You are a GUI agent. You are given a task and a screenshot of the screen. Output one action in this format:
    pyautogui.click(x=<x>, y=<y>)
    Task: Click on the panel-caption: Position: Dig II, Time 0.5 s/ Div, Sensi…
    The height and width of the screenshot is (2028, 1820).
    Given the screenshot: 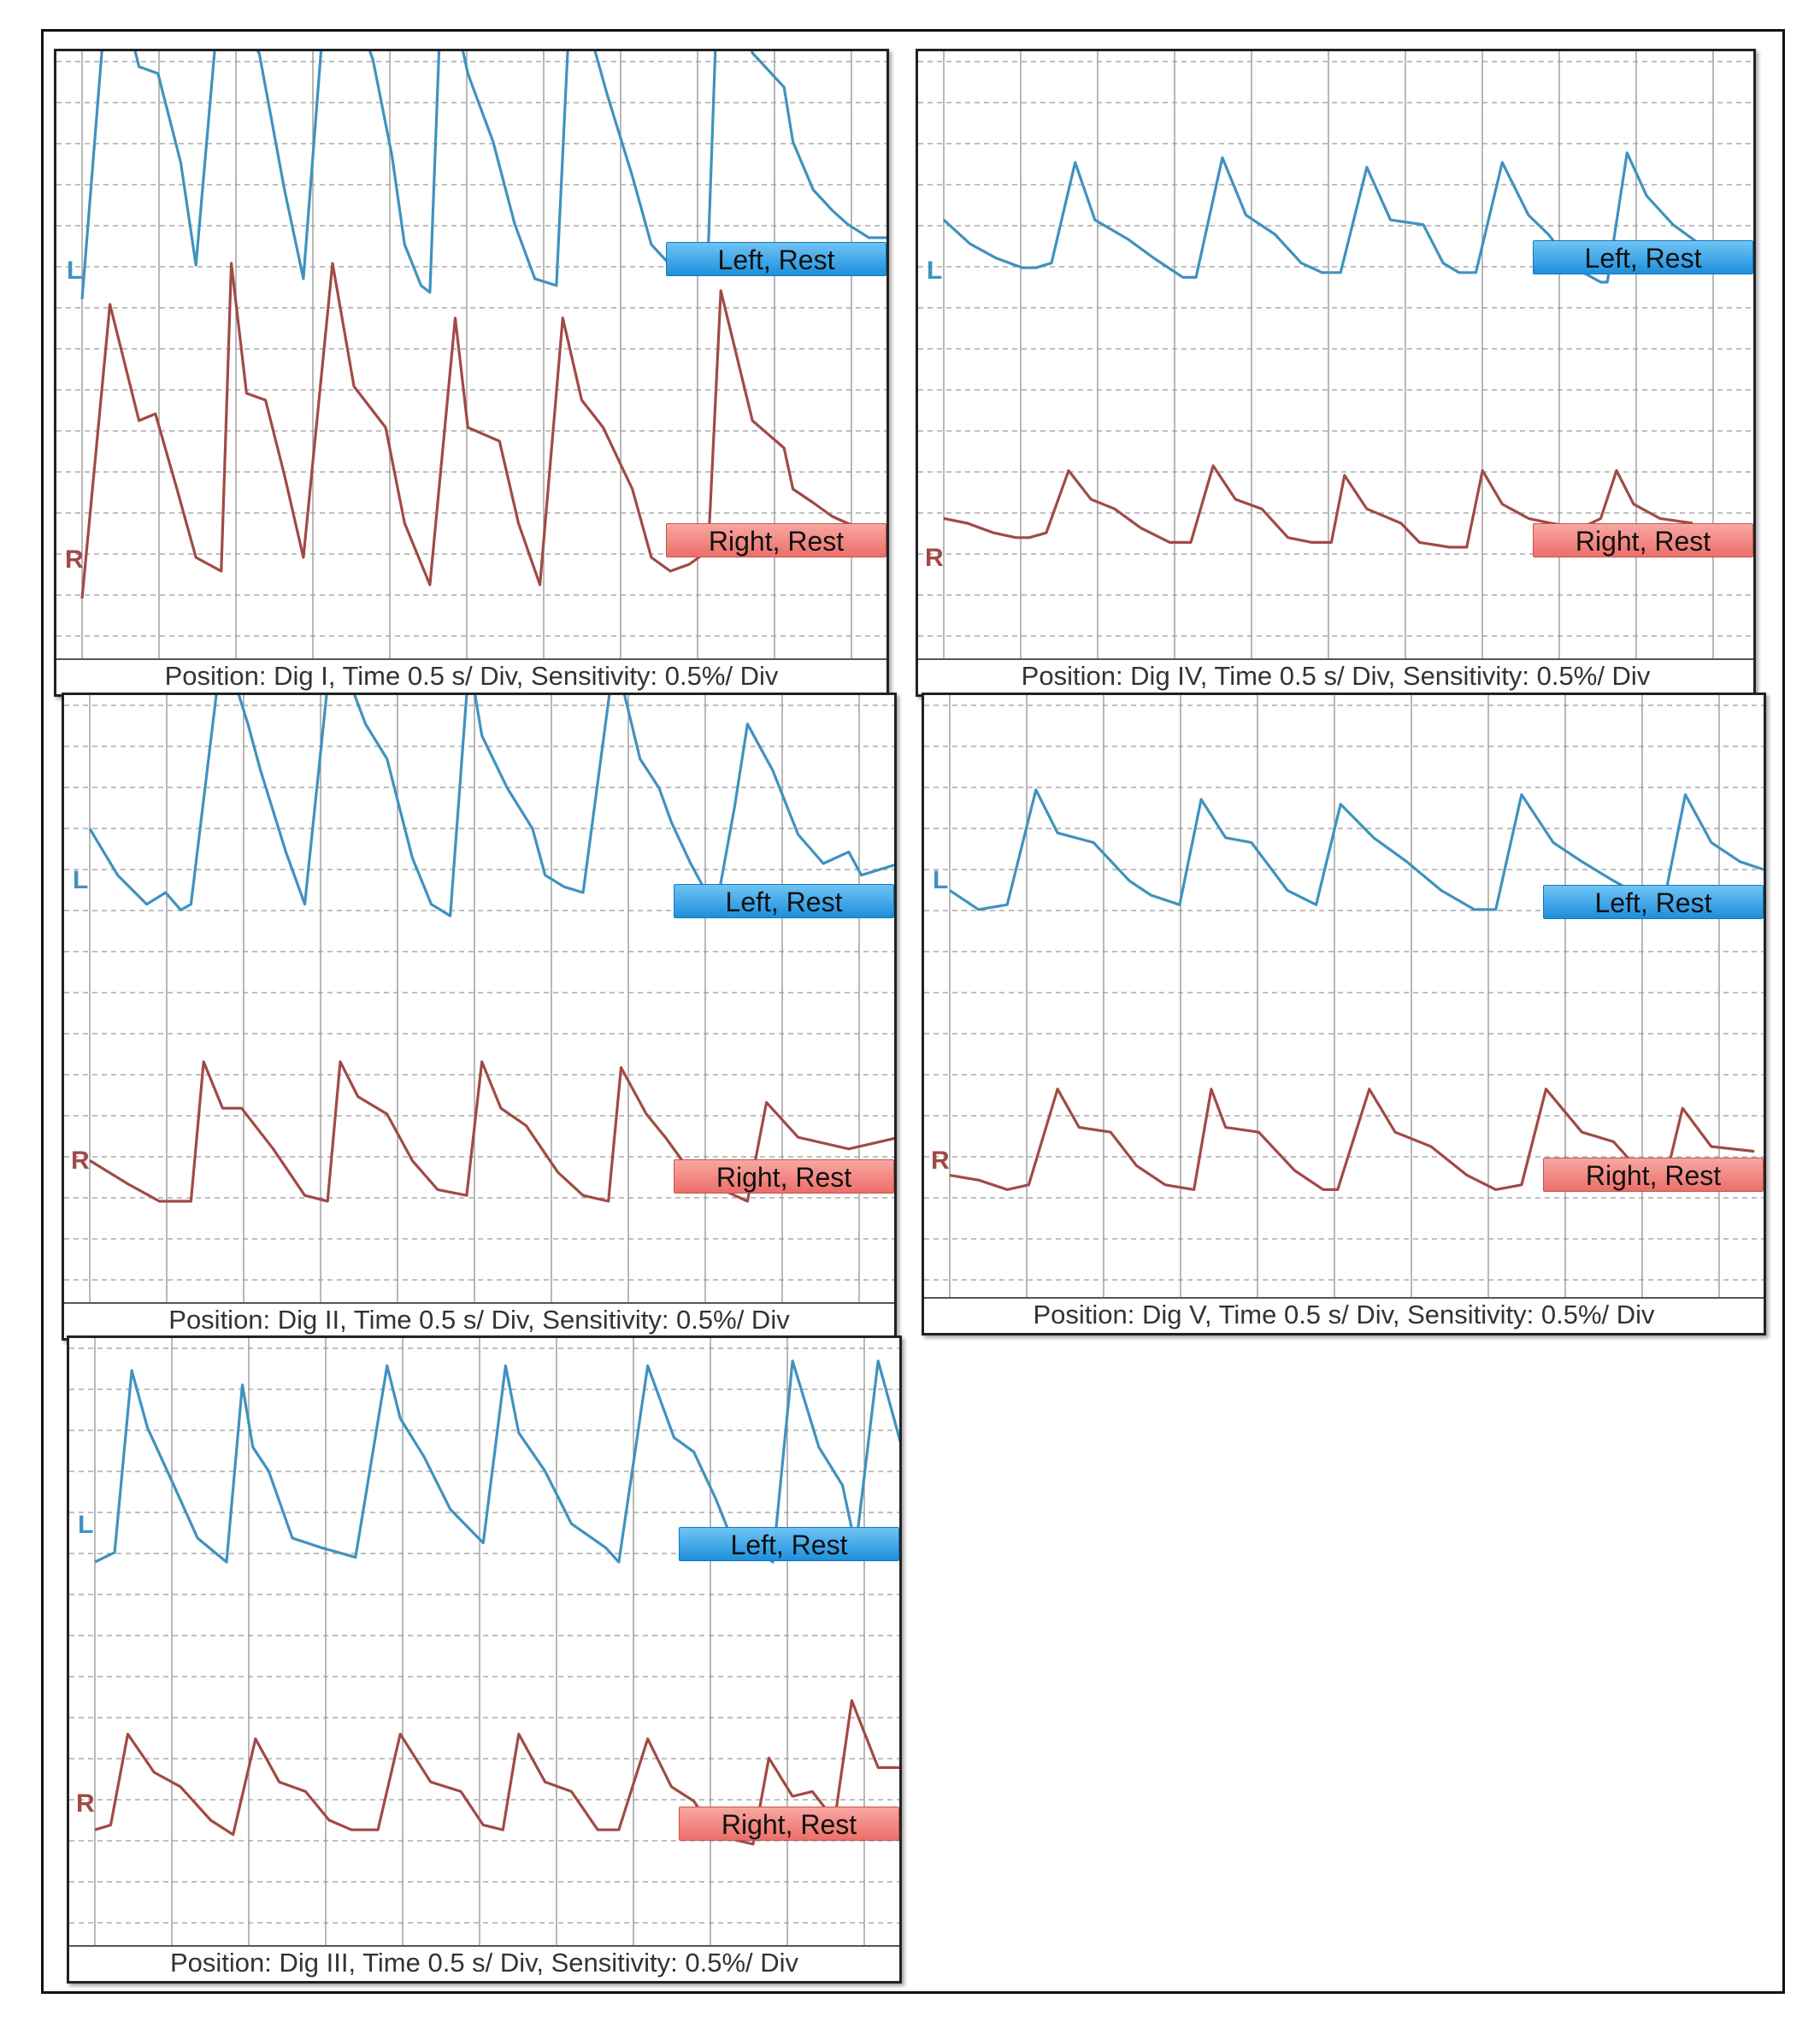 What is the action you would take?
    pyautogui.click(x=479, y=1320)
    